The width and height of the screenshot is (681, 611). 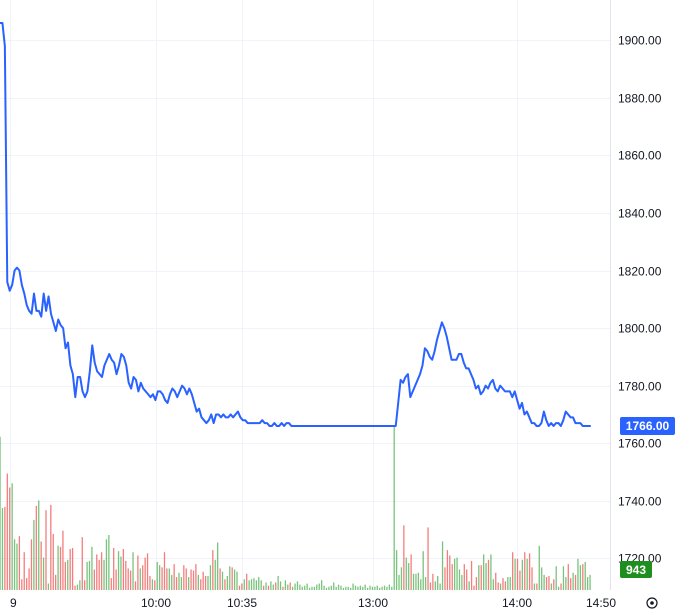 I want to click on price-tick-label: 1860.00, so click(x=640, y=156).